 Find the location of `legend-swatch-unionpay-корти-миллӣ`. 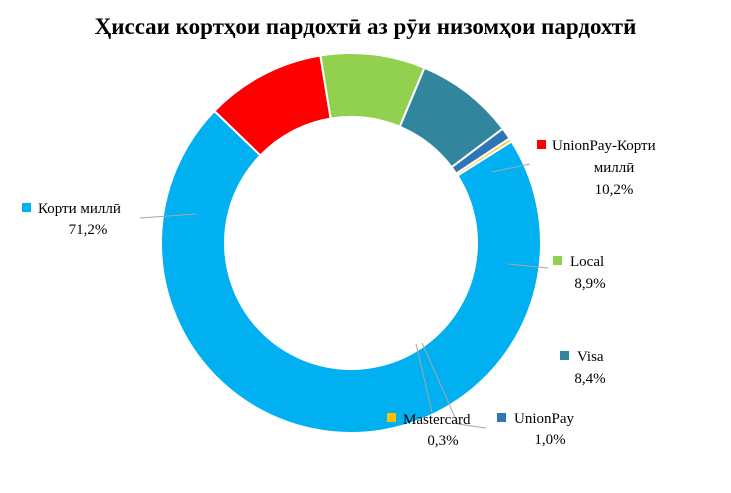

legend-swatch-unionpay-корти-миллӣ is located at coordinates (541, 144).